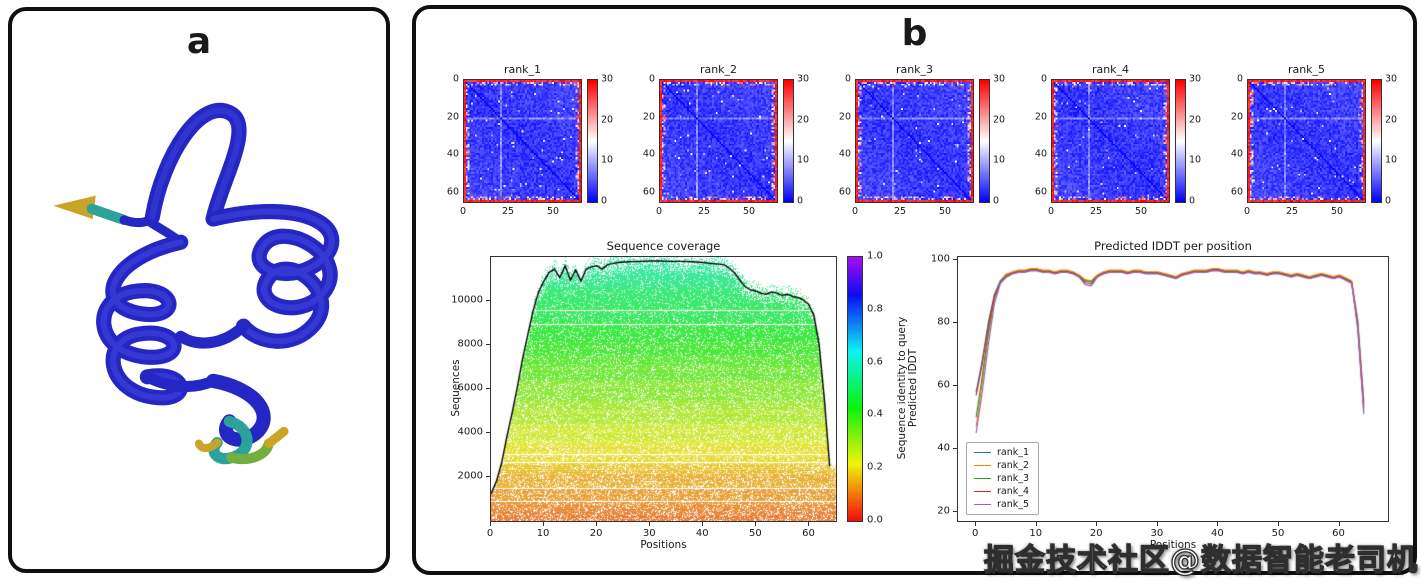 This screenshot has width=1421, height=581. I want to click on plddt-legend-item: rank_4, so click(1001, 491).